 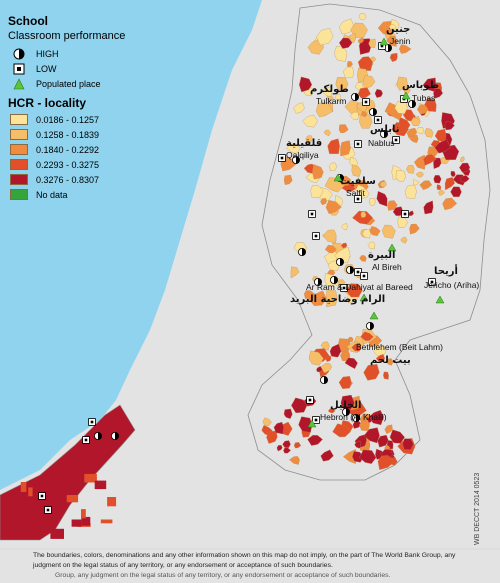 I want to click on label-tulkarm: Tulkarm, so click(x=331, y=101).